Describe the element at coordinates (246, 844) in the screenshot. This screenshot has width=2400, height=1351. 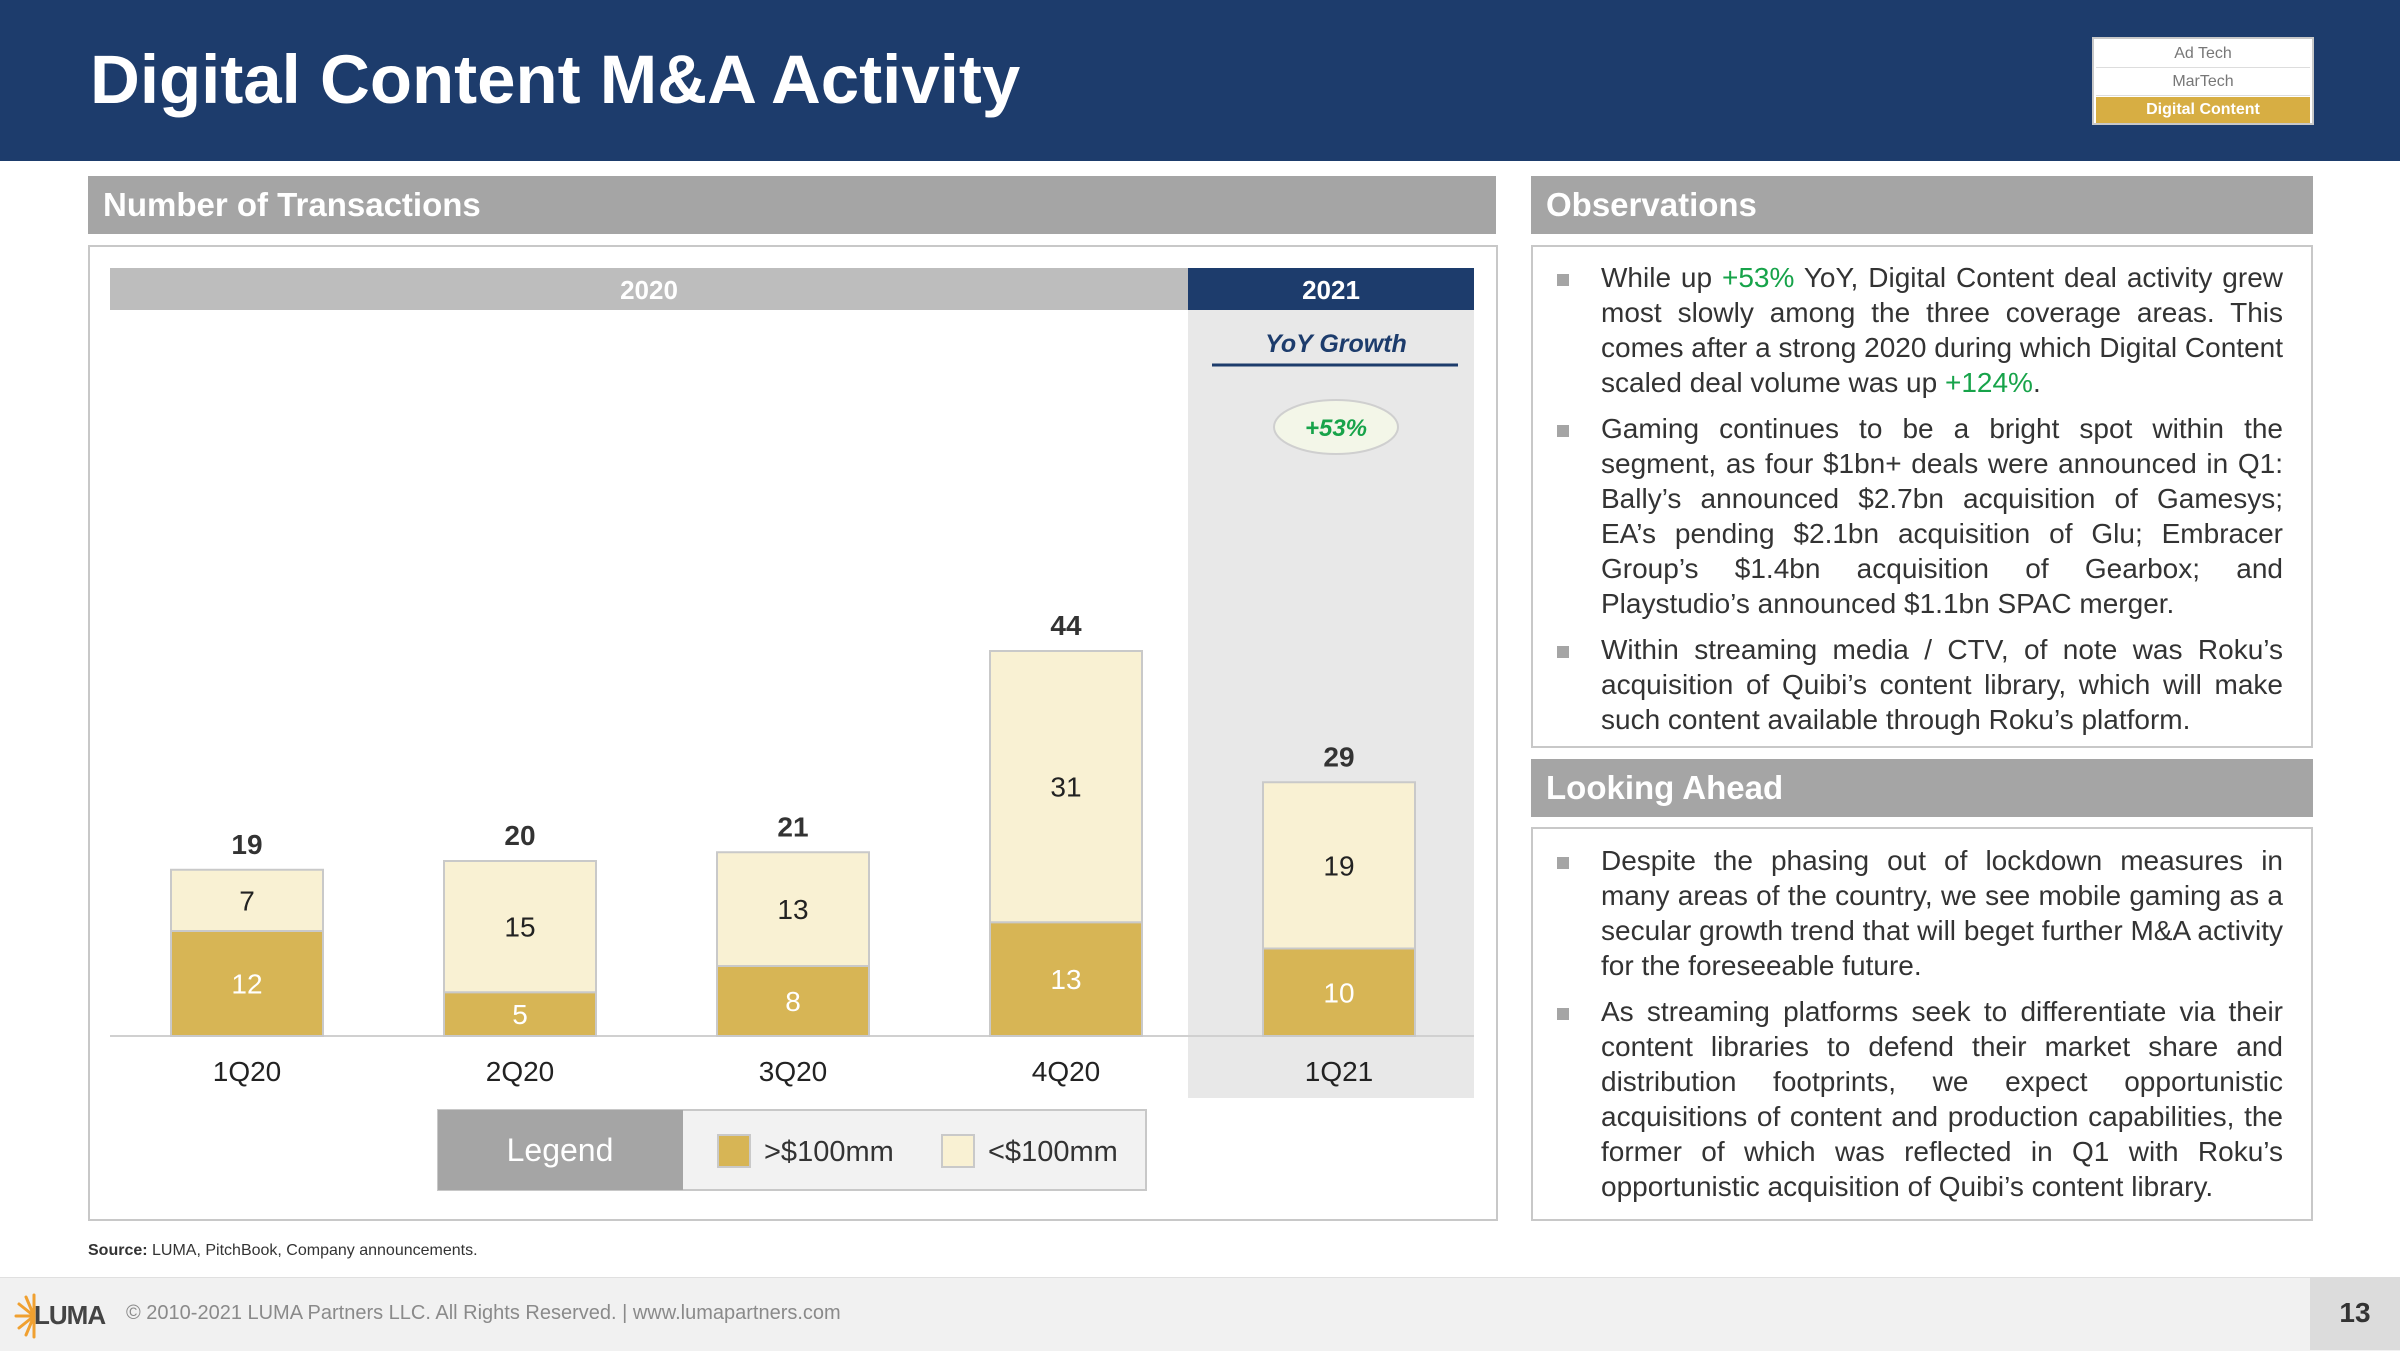
I see `data-label-total: 19` at that location.